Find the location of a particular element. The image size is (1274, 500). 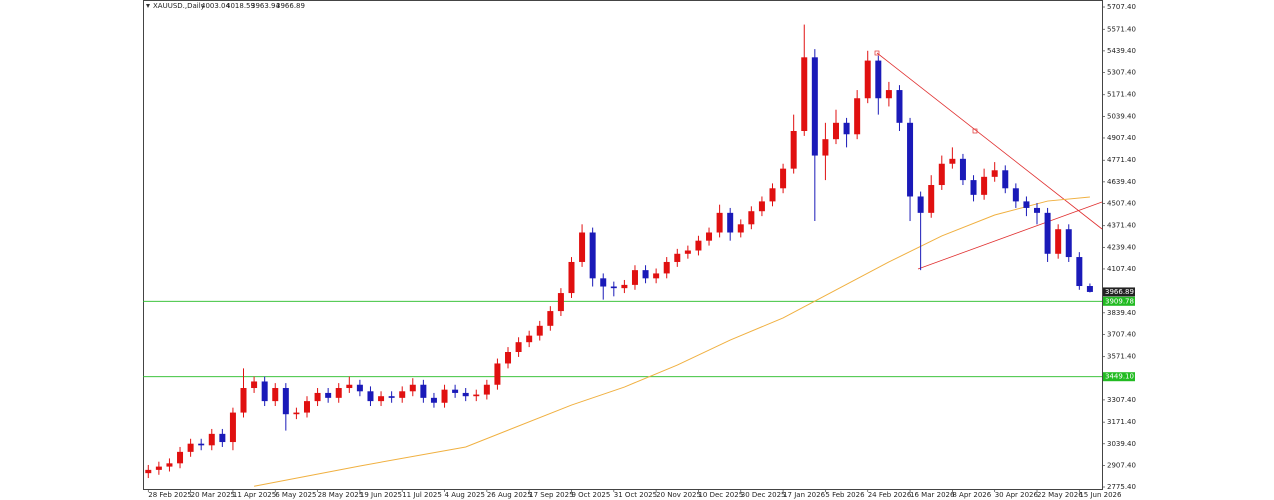

x-tick-label: 19 Jun 2025 is located at coordinates (381, 495).